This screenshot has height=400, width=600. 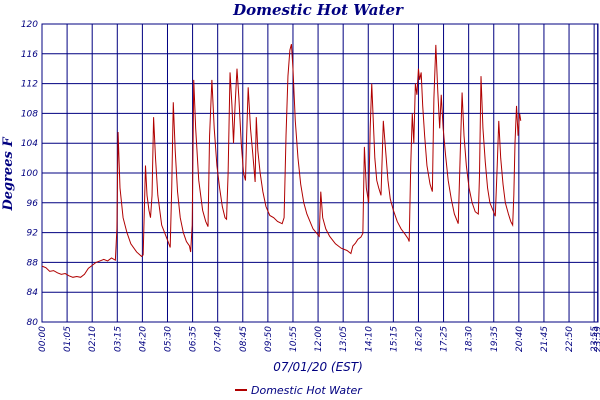 I want to click on x-tick-label: 17:25, so click(x=445, y=339).